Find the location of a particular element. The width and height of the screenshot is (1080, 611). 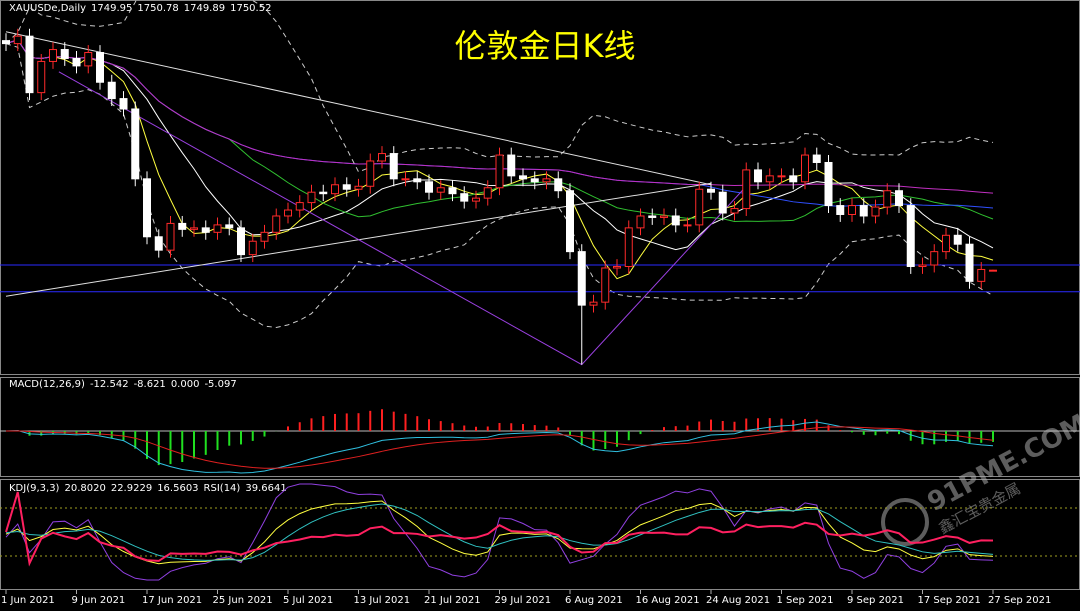

j-line is located at coordinates (499, 532).